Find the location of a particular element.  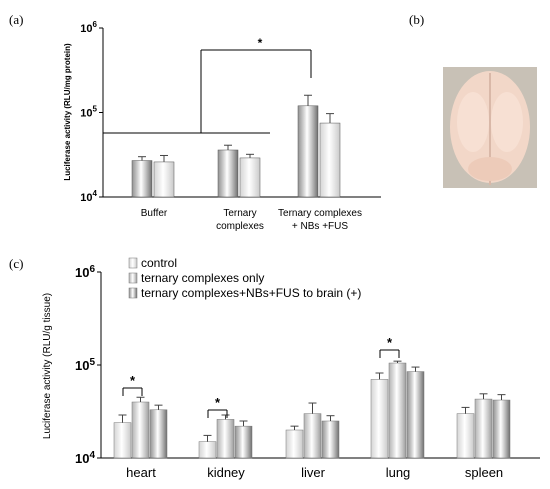

y-tick-label-c: 10⁵ is located at coordinates (85, 365).